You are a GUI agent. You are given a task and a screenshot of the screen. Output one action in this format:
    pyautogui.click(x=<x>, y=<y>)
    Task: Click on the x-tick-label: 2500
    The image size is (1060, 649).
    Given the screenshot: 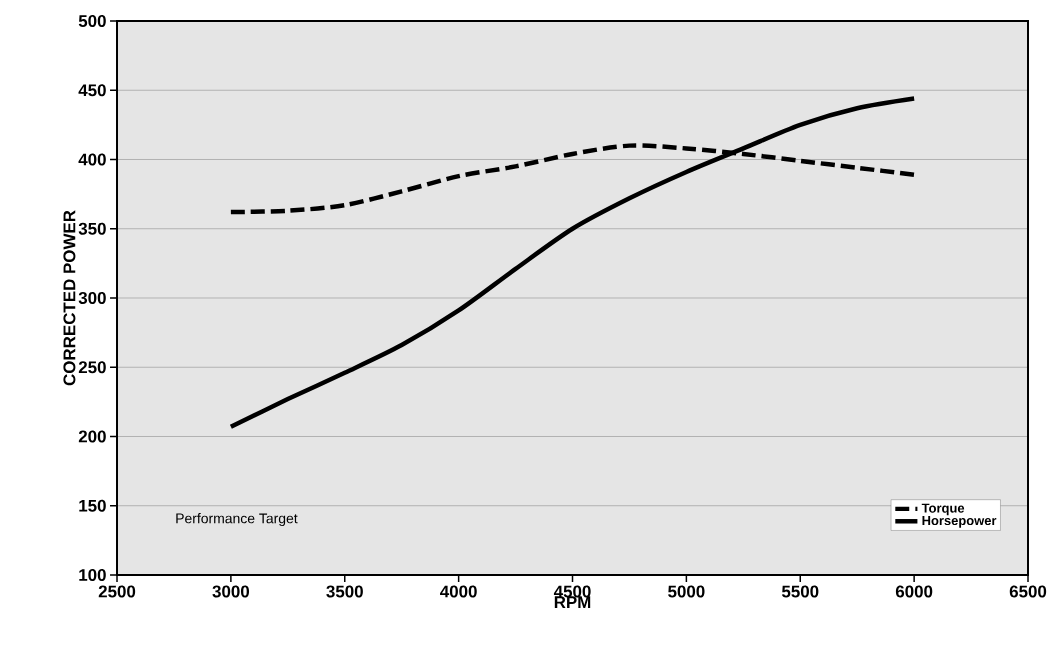 What is the action you would take?
    pyautogui.click(x=117, y=591)
    